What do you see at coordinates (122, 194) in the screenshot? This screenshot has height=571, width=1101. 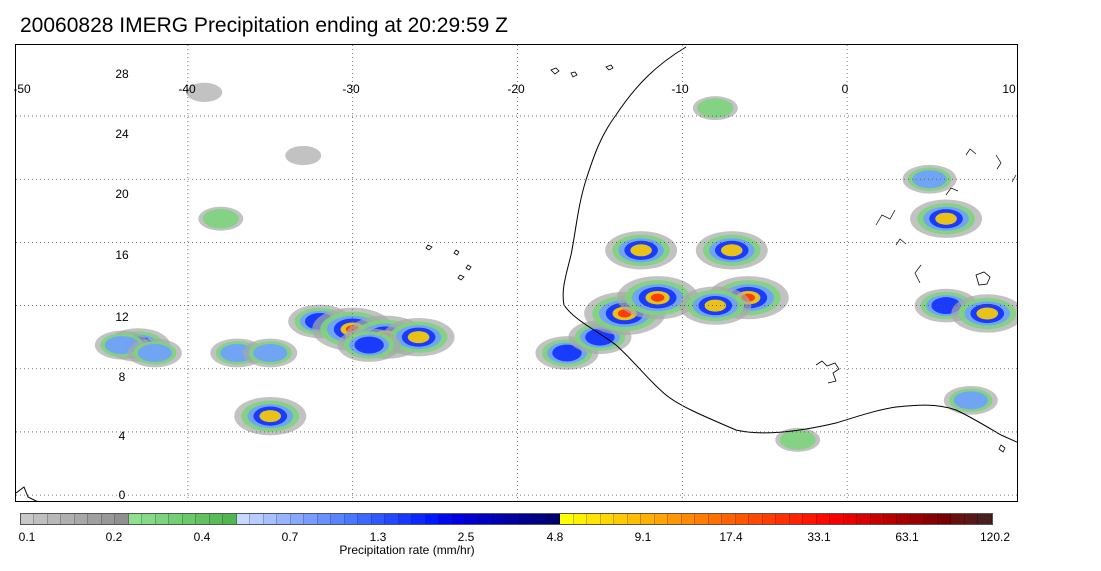 I see `lat-label: 20` at bounding box center [122, 194].